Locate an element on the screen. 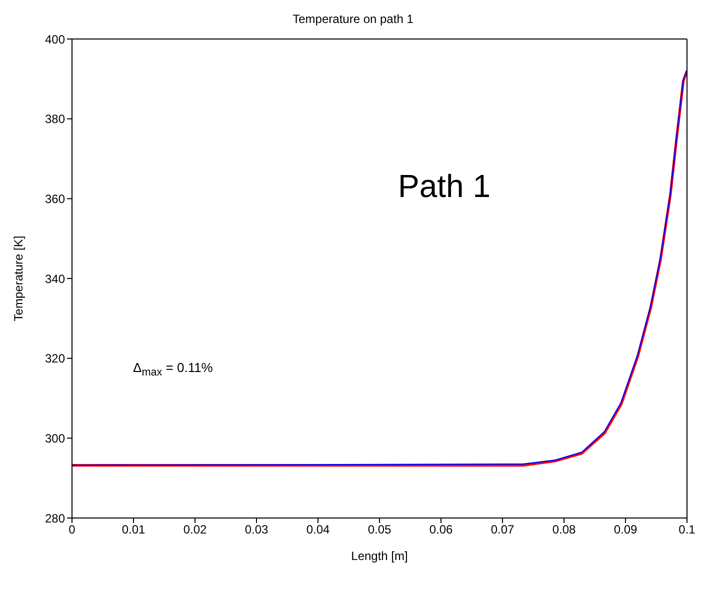 This screenshot has height=590, width=707. x-tick-label: 0.05 is located at coordinates (380, 529).